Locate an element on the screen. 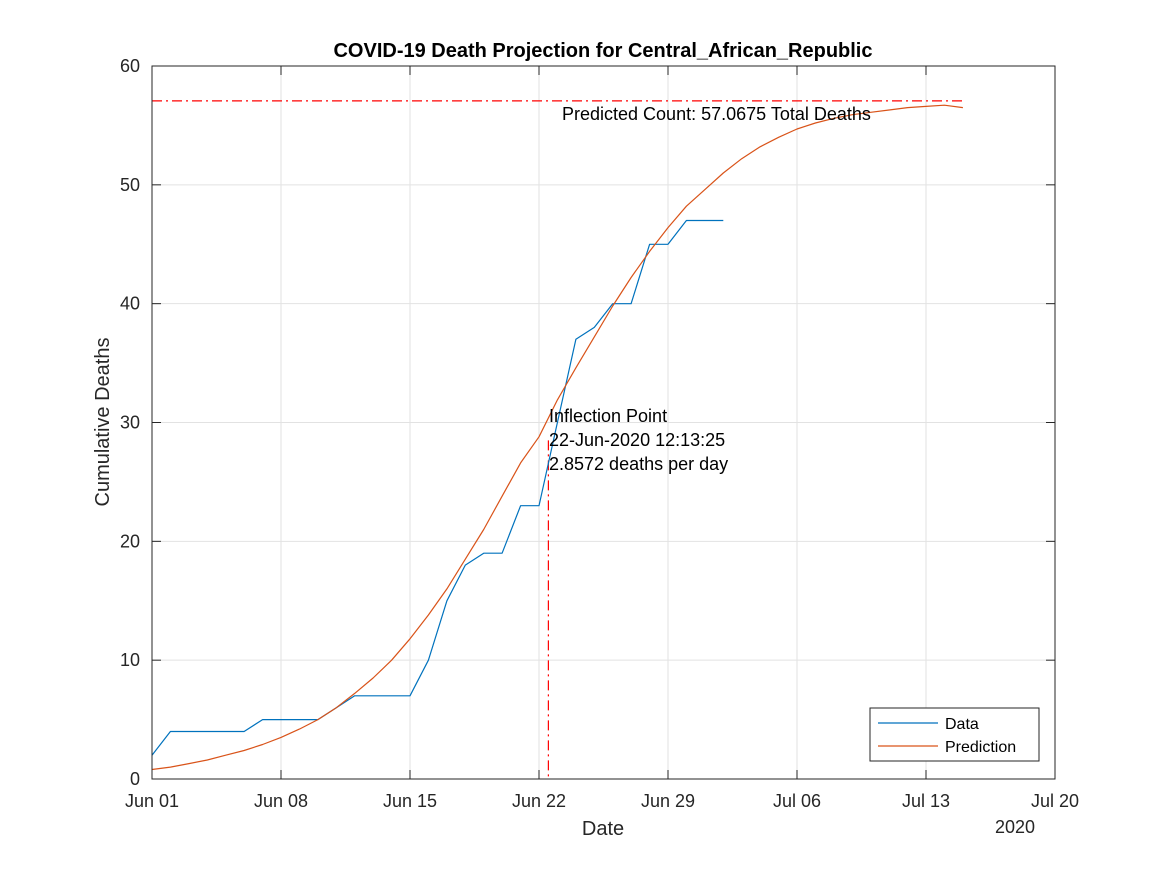 The width and height of the screenshot is (1167, 875). x-tick-label: Jul 20 is located at coordinates (1055, 801).